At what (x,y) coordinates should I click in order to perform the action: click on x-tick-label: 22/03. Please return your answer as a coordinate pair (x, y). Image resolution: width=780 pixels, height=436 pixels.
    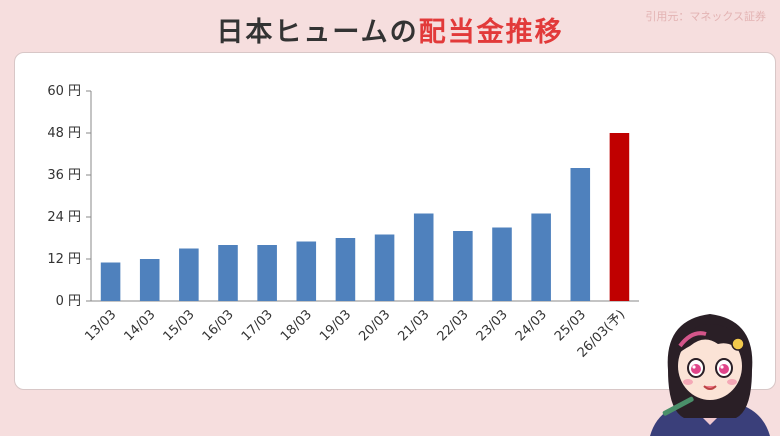
    Looking at the image, I should click on (453, 325).